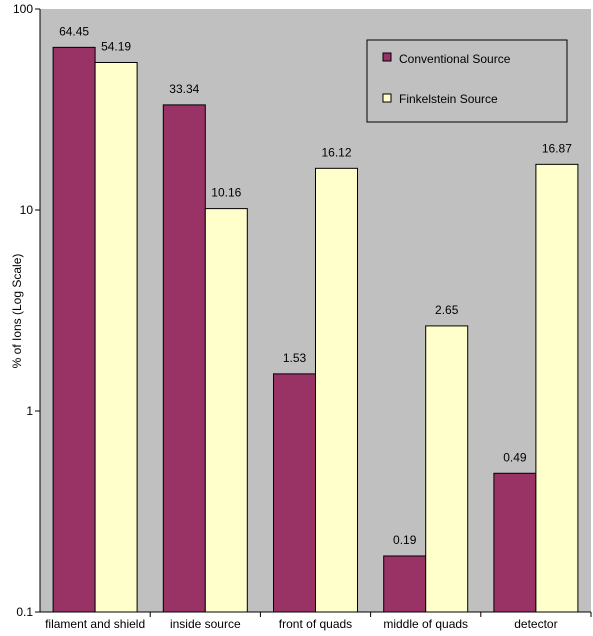 The image size is (593, 636). What do you see at coordinates (336, 152) in the screenshot?
I see `data-label: 16.12` at bounding box center [336, 152].